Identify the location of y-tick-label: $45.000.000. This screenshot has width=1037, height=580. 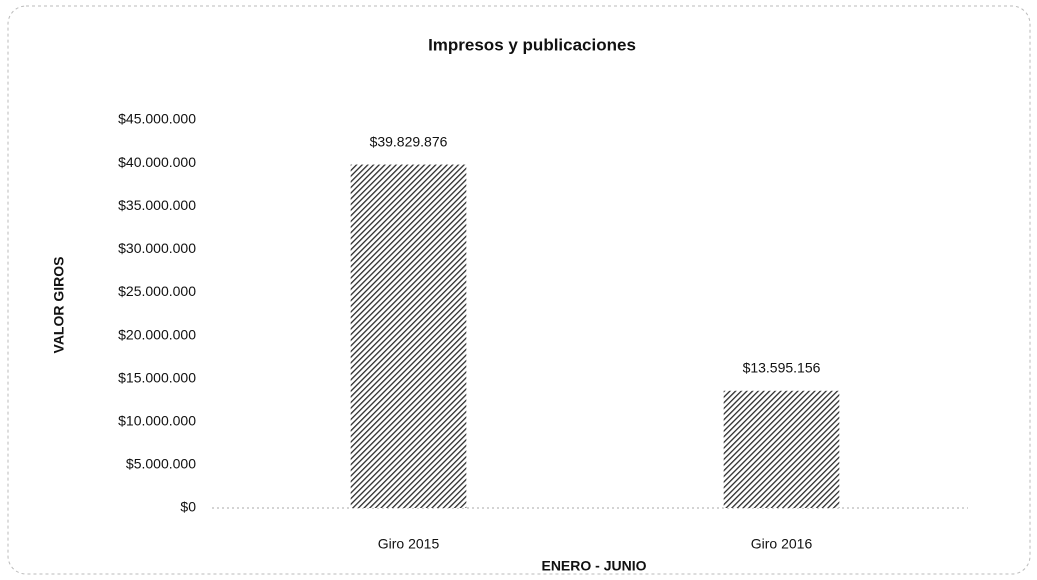
(157, 119).